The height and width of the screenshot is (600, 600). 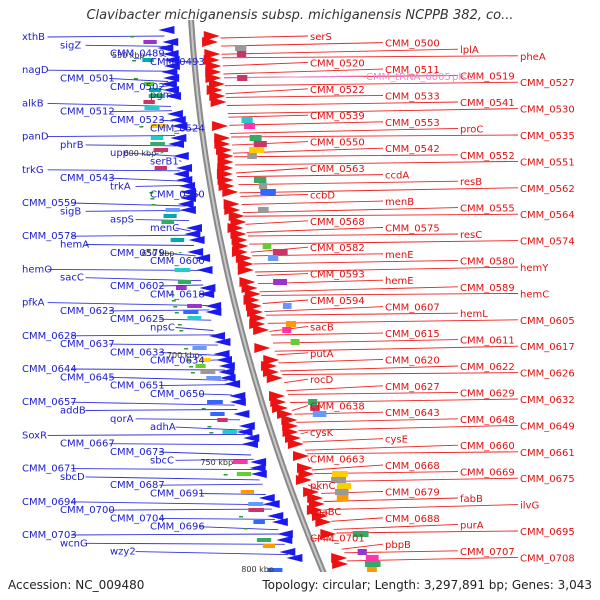 What do you see at coordinates (487, 367) in the screenshot?
I see `right-gene-label: CMM_0622` at bounding box center [487, 367].